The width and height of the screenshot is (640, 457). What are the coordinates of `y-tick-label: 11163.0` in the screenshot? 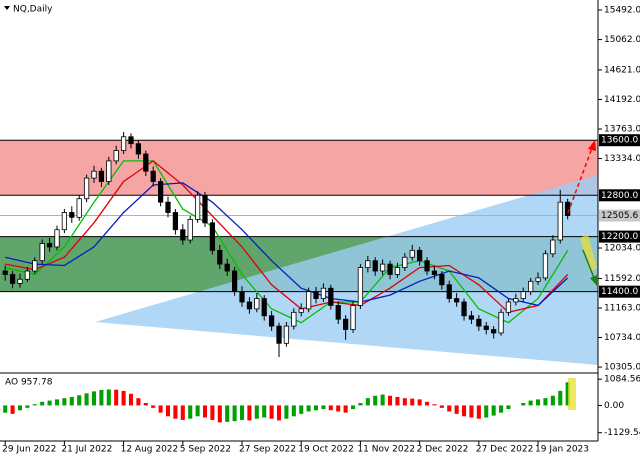 It's located at (622, 308).